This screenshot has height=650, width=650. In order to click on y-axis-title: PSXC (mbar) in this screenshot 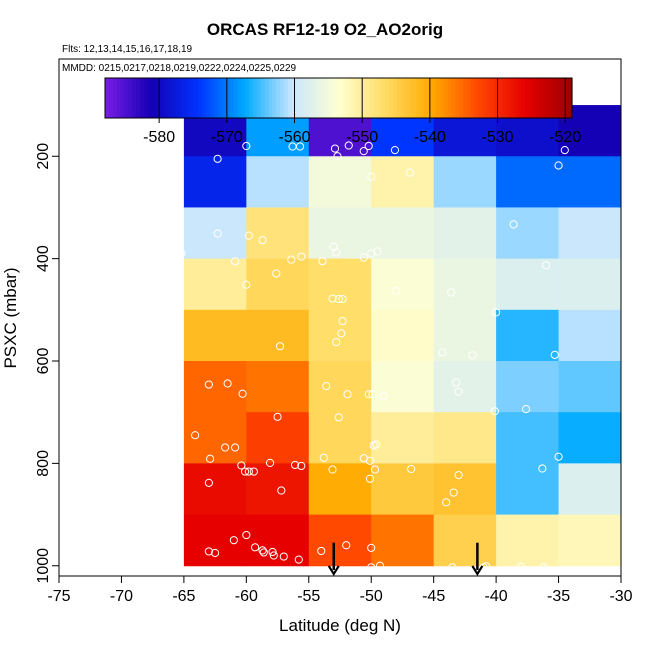, I will do `click(10, 317)`.